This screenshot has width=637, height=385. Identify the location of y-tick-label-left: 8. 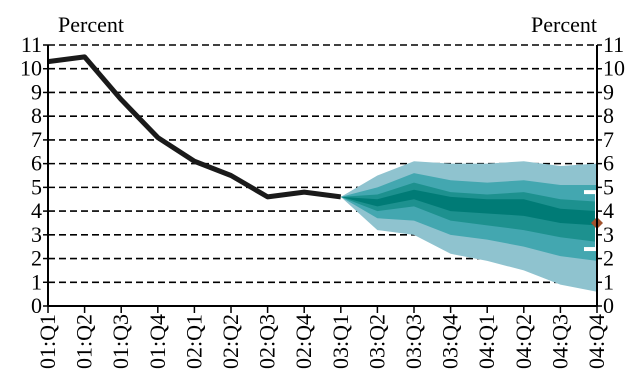
(36, 115).